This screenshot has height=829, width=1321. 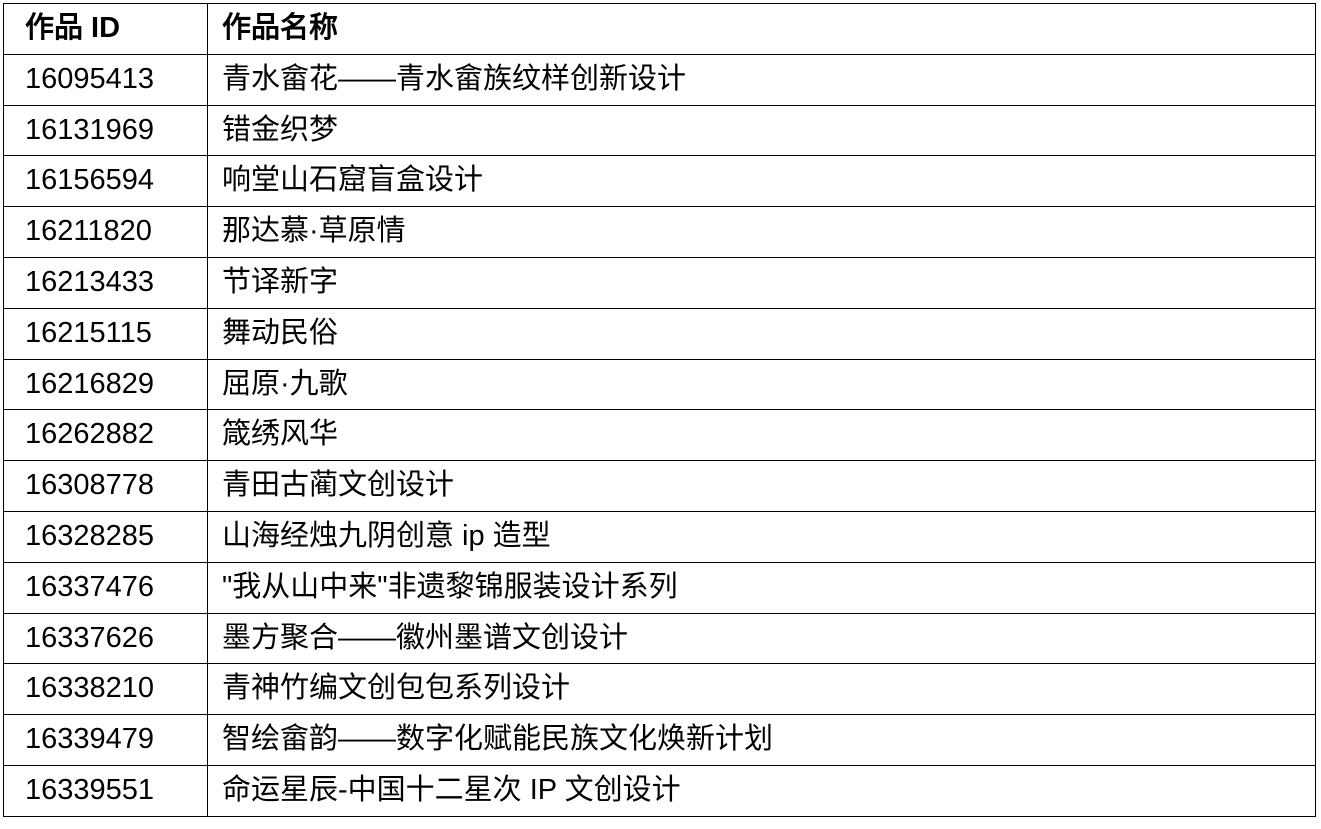 I want to click on work-name-cell: 错金织梦, so click(x=761, y=130).